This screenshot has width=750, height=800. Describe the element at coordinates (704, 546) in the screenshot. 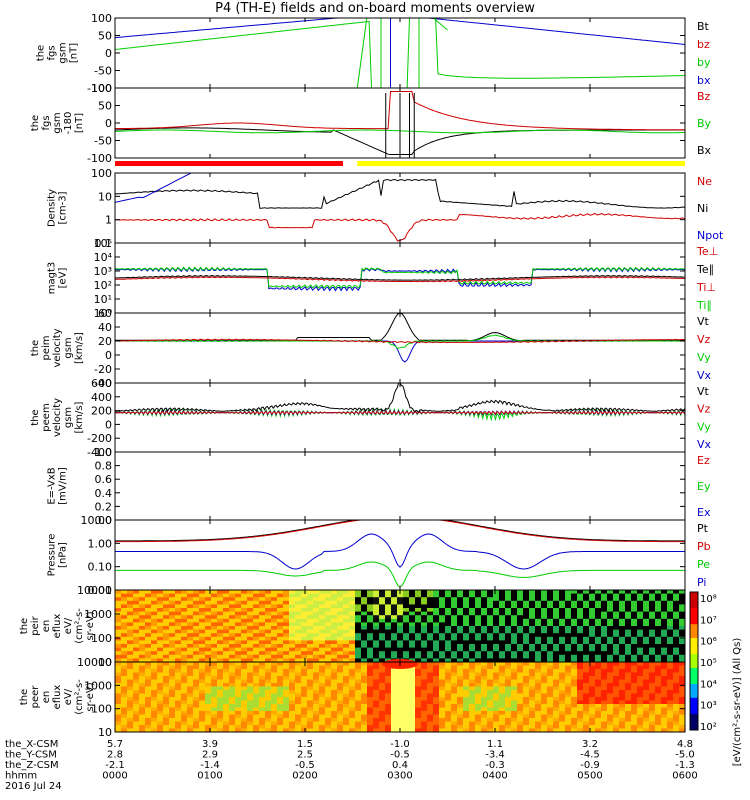

I see `legend-Pb: Pb` at that location.